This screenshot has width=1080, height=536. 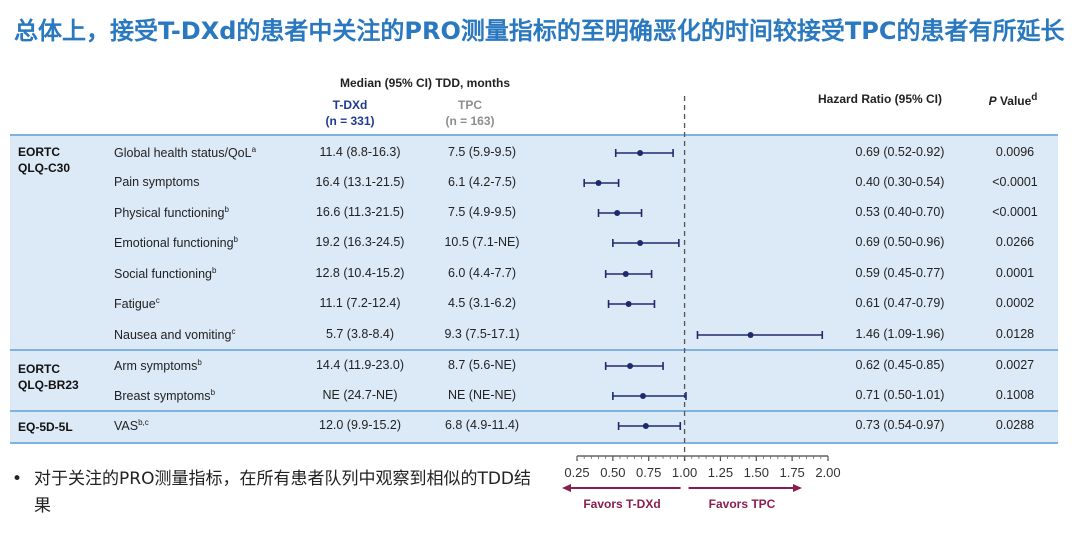 I want to click on tpc-median-value: 6.0 (4.4-7.7), so click(x=482, y=273).